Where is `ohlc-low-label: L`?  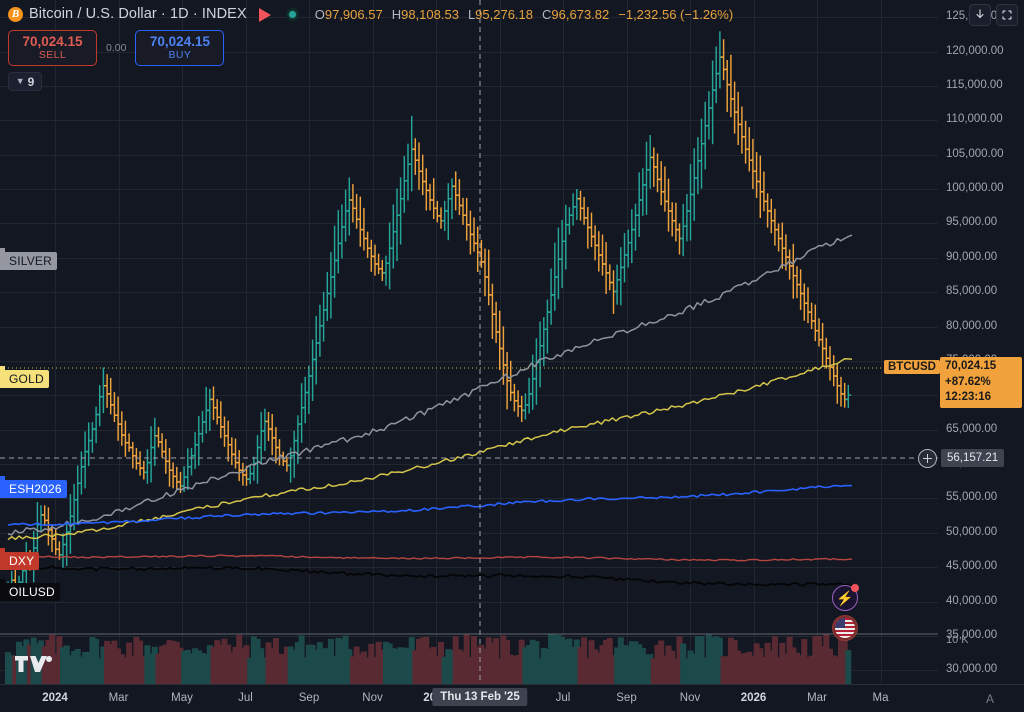 ohlc-low-label: L is located at coordinates (471, 14).